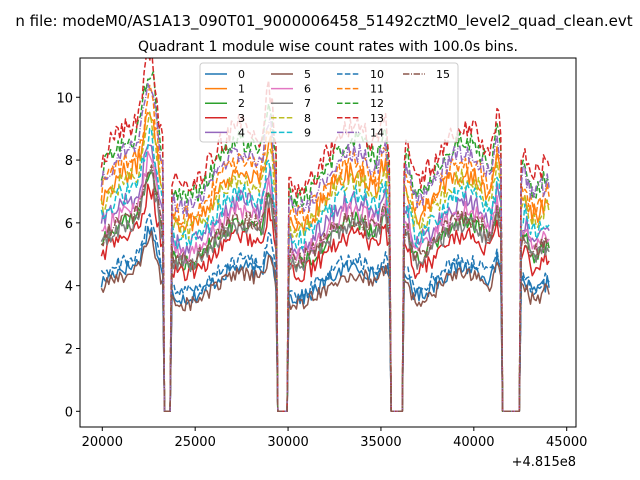  Describe the element at coordinates (64, 98) in the screenshot. I see `y-tick-label: 10` at that location.